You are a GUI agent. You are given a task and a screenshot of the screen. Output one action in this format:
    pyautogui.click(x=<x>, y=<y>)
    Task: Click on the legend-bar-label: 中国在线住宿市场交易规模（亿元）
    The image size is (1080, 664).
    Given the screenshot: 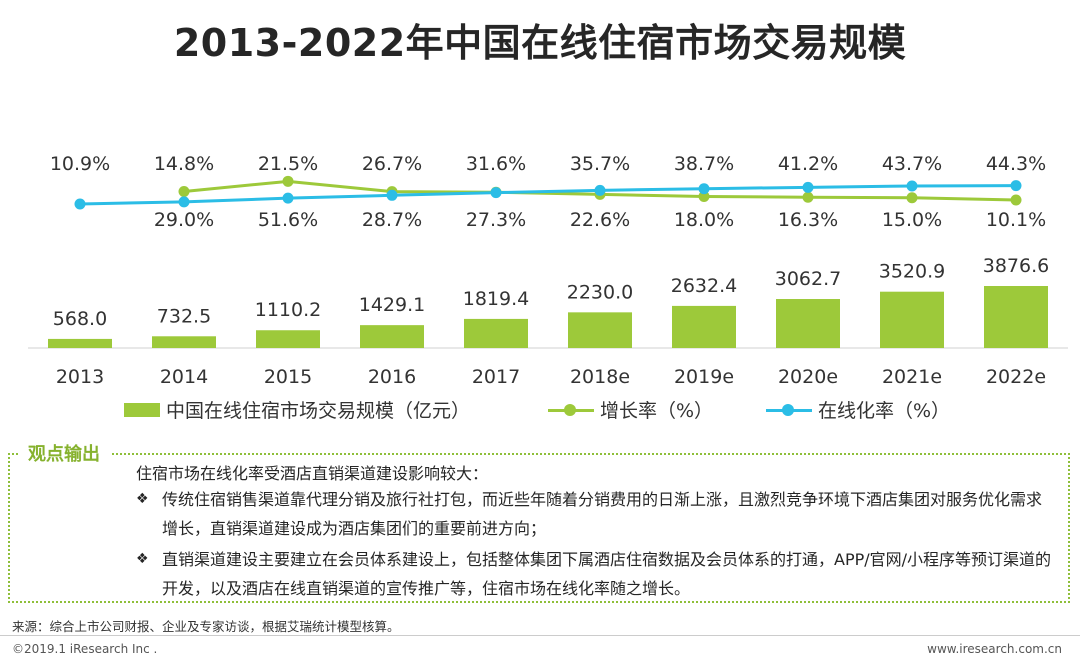 What is the action you would take?
    pyautogui.click(x=318, y=411)
    